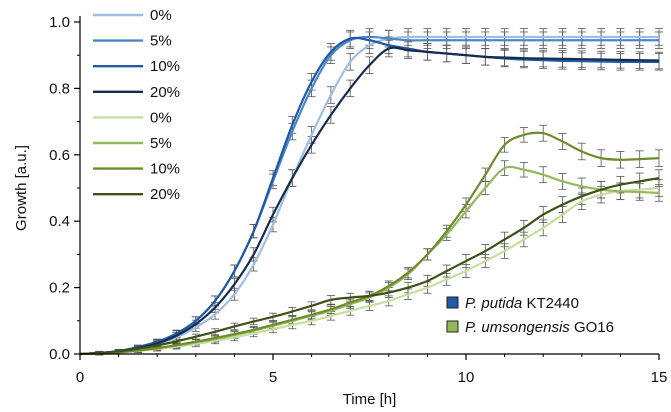  Describe the element at coordinates (59, 221) in the screenshot. I see `y-tick-label: 0.4` at that location.